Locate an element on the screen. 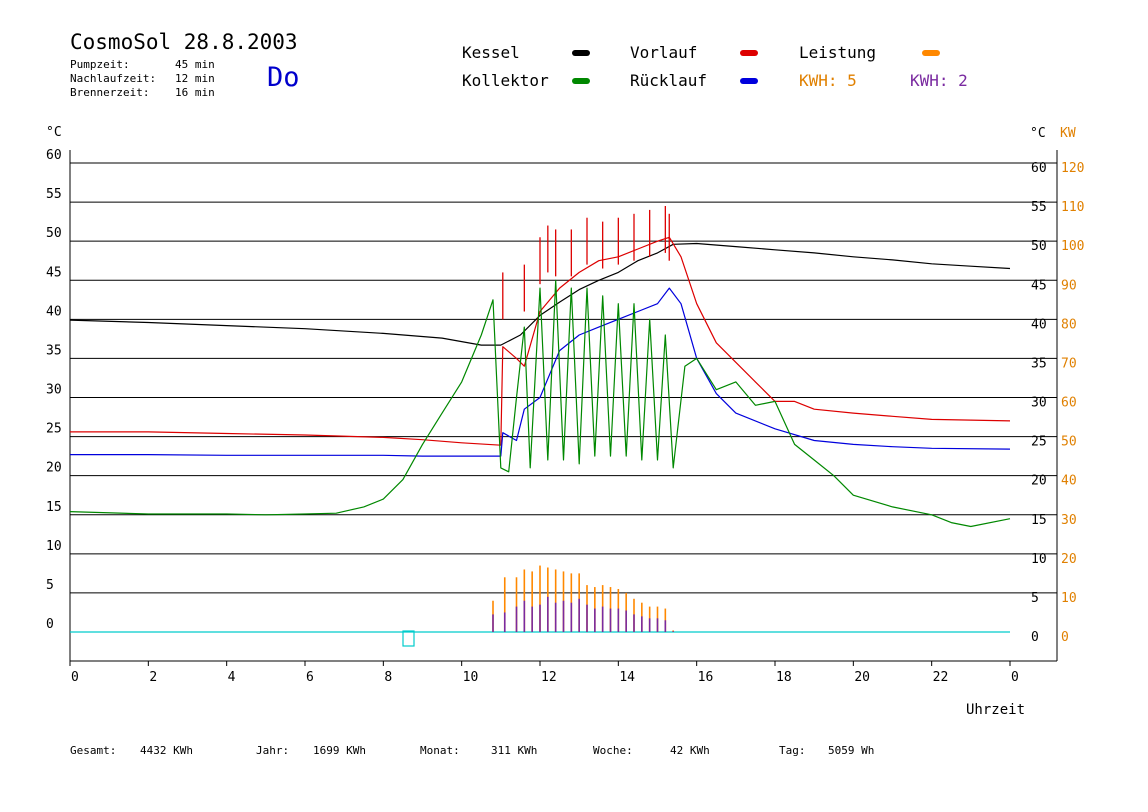 The image size is (1148, 812). y-tick-label-right: 30 is located at coordinates (1039, 403).